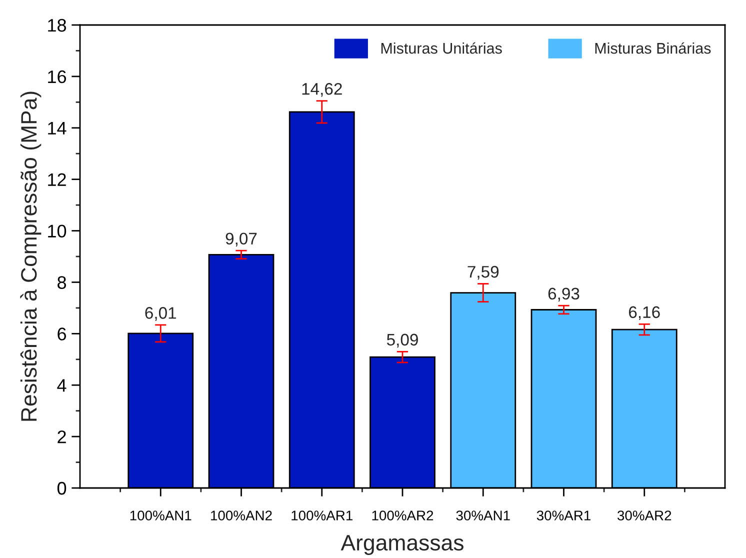 The width and height of the screenshot is (746, 558). What do you see at coordinates (483, 515) in the screenshot?
I see `x-tick-label: 30%AN1` at bounding box center [483, 515].